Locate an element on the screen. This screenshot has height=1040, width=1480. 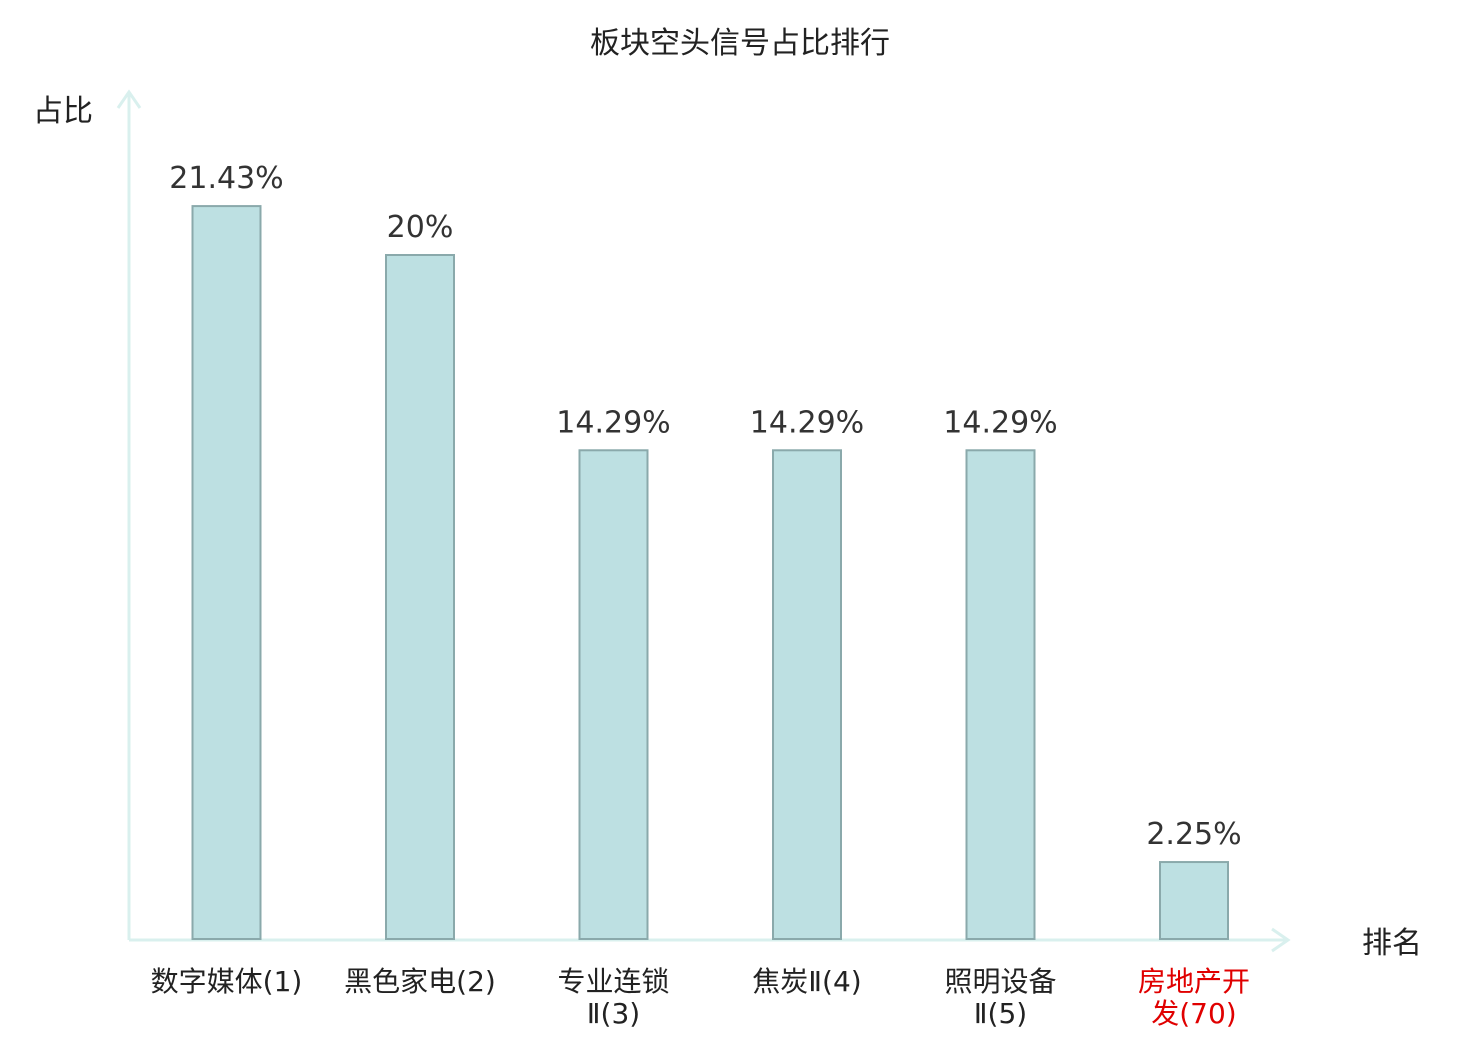
category-label-2: 黑色家电(2) is located at coordinates (420, 982).